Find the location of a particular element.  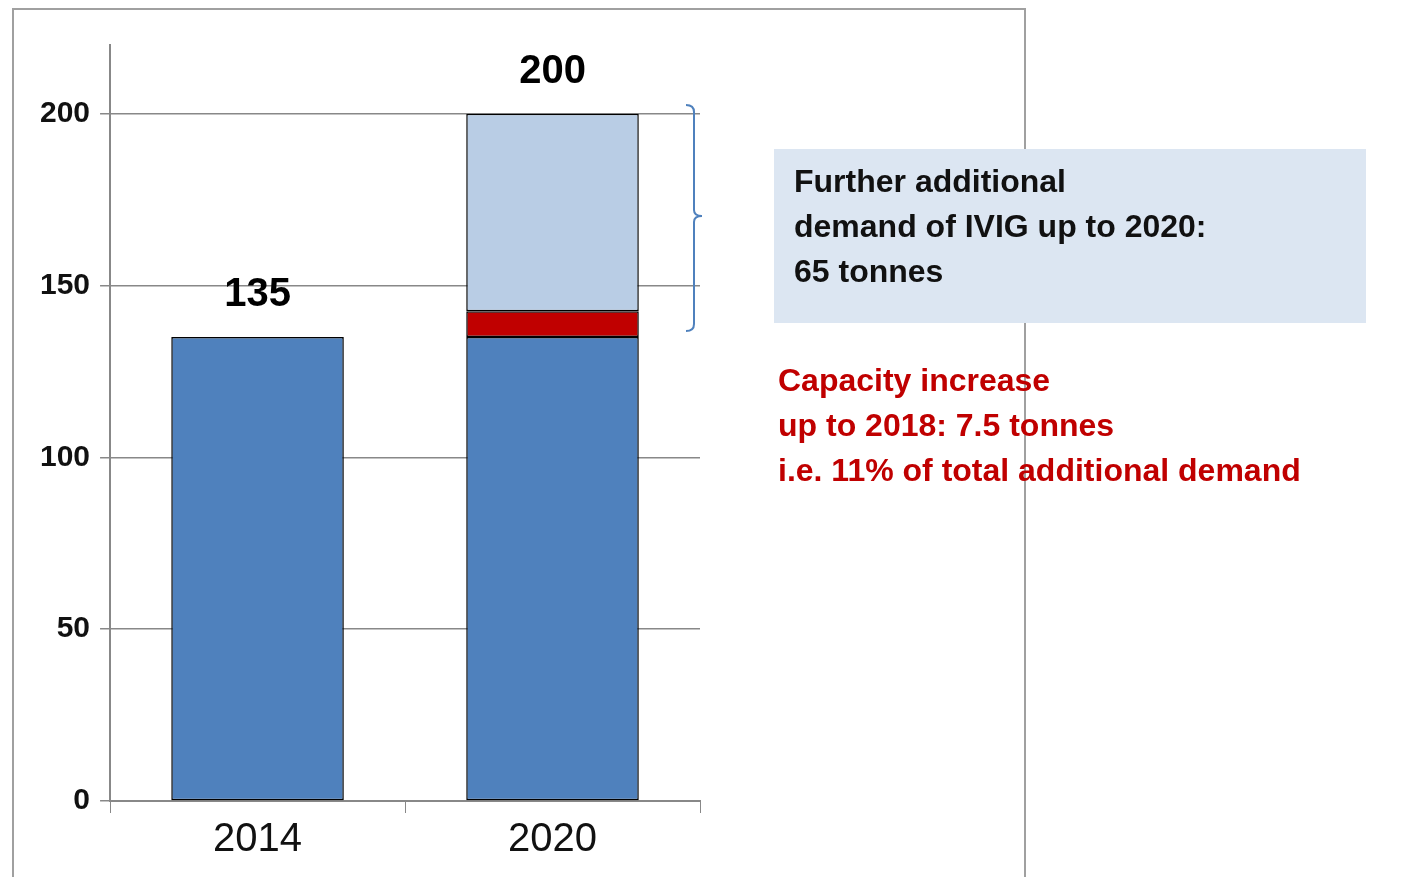

y-tick-label: 200 is located at coordinates (65, 111).